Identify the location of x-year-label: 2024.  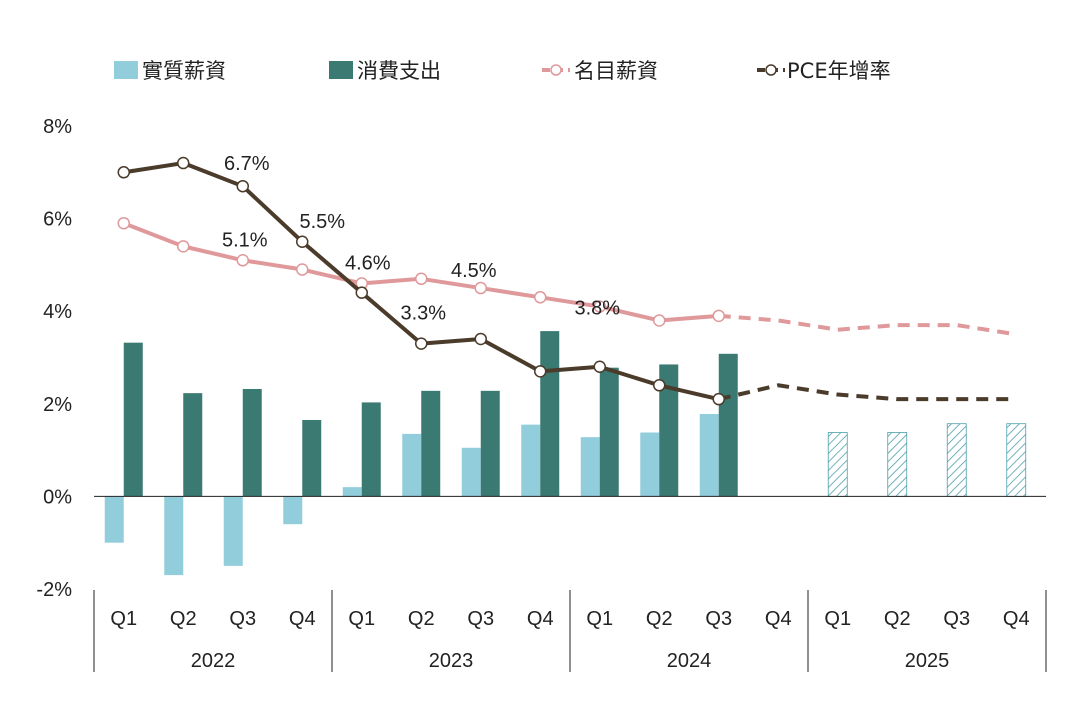
(689, 661).